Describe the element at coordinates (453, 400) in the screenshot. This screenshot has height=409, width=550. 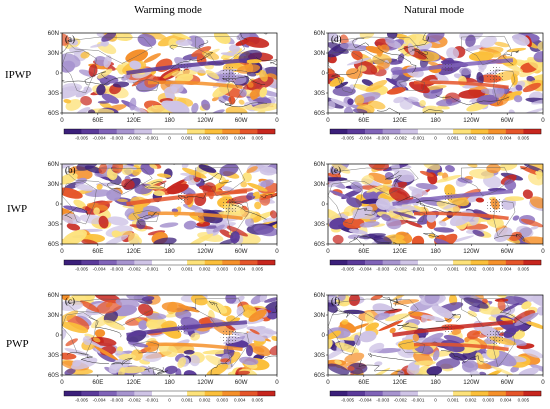
I see `colorbar-tick-label: 0.001` at that location.